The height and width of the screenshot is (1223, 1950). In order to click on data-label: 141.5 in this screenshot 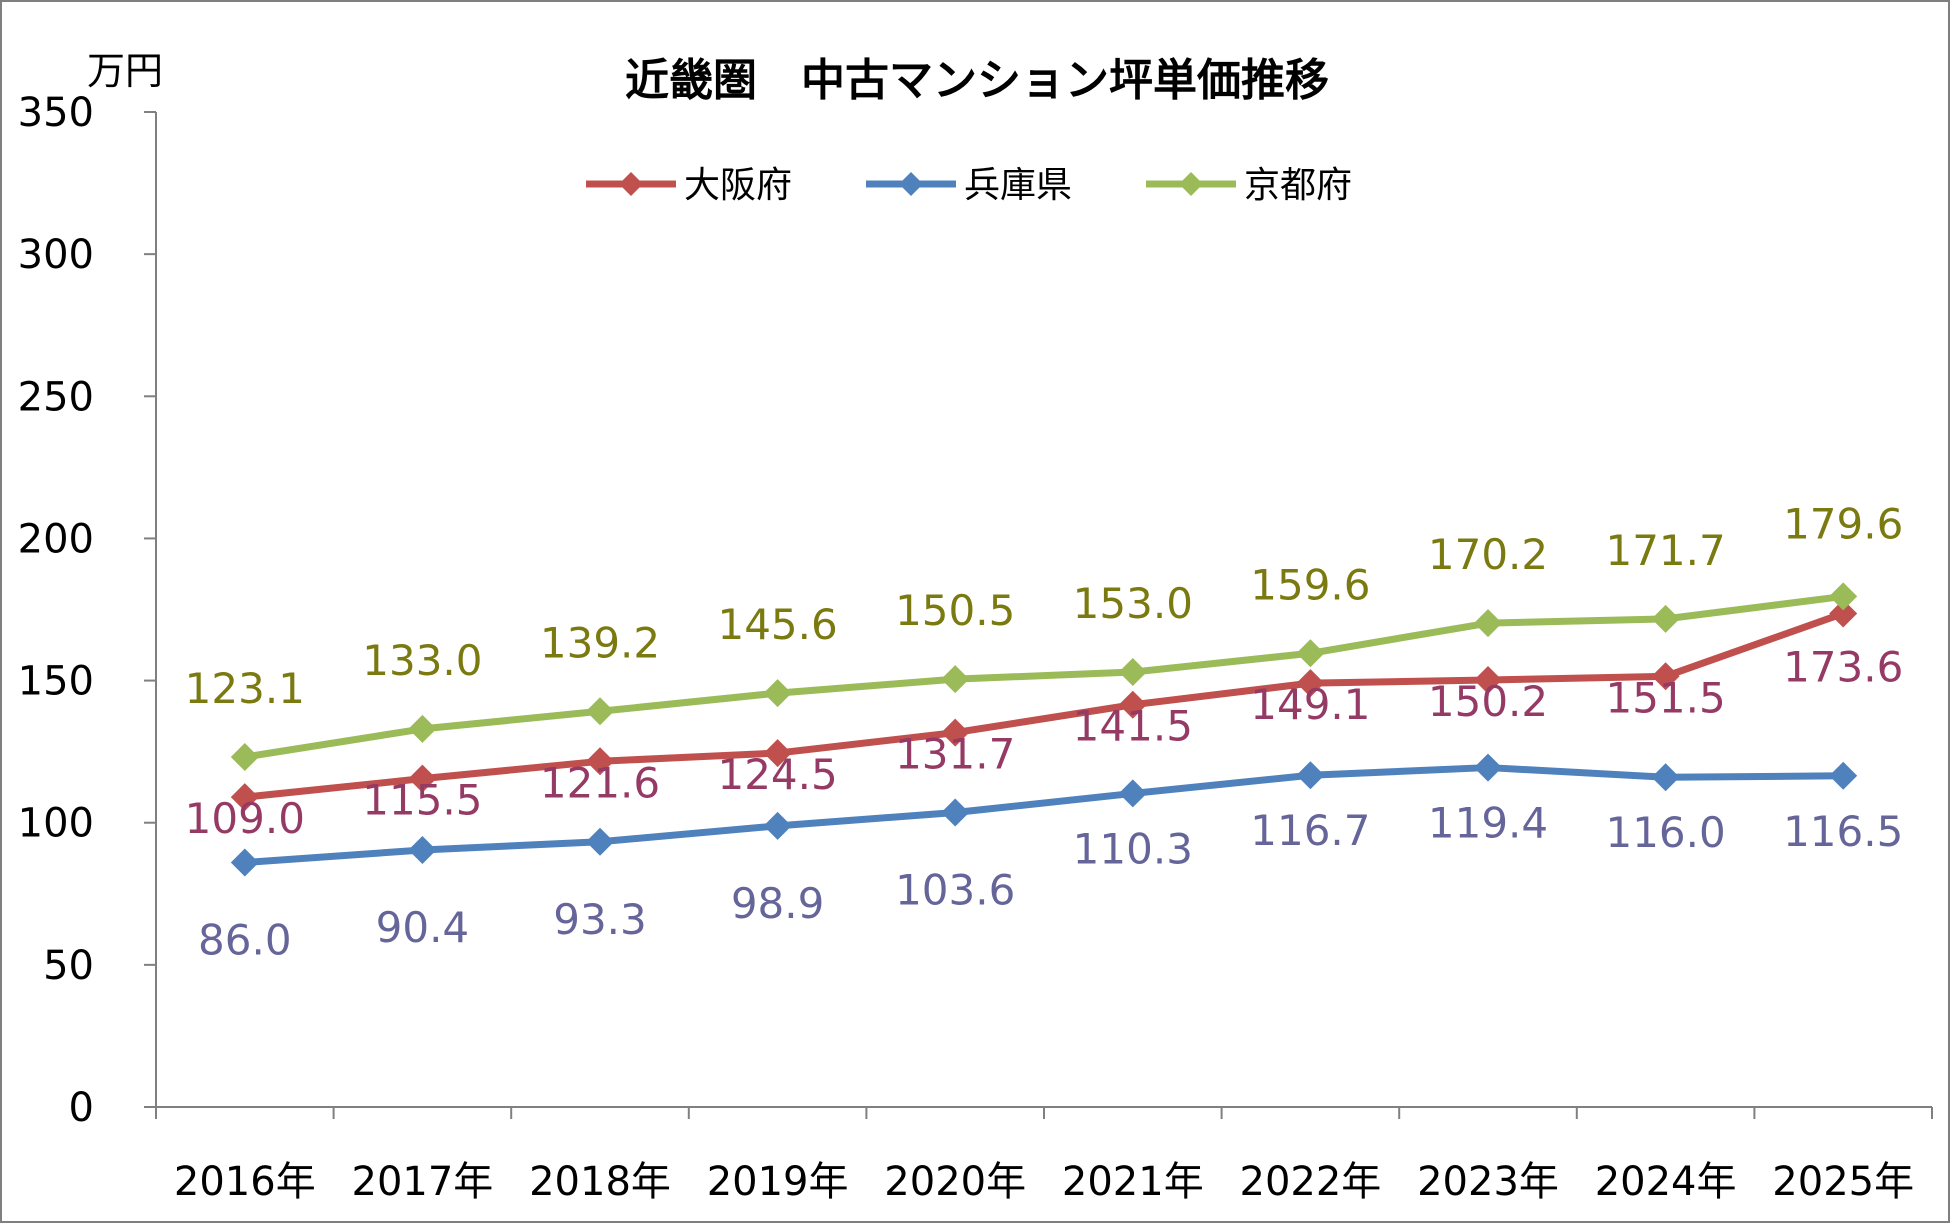, I will do `click(1133, 726)`.